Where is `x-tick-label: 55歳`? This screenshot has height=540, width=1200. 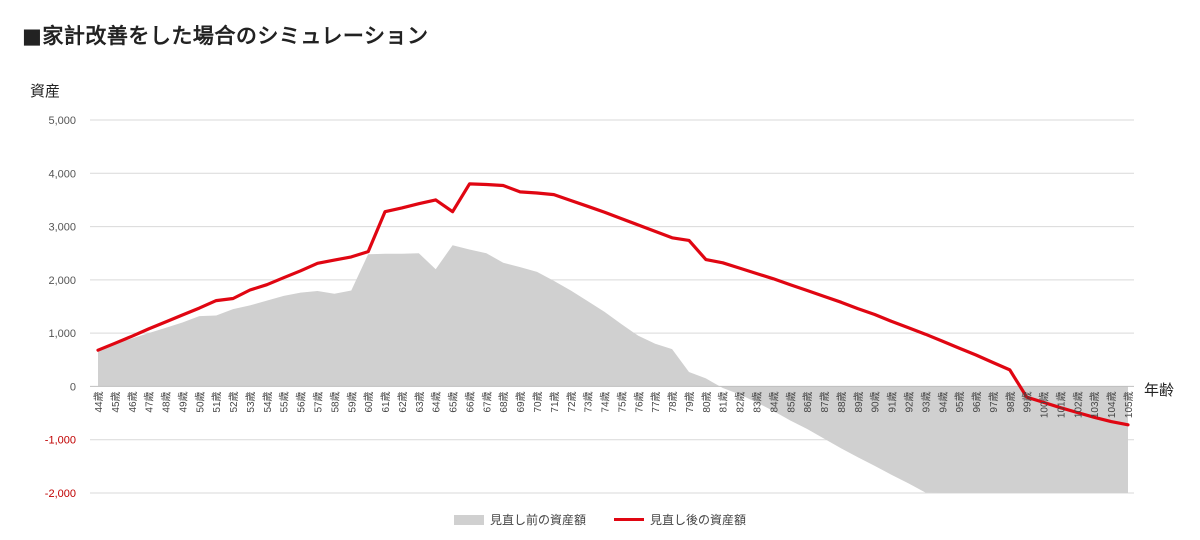 x-tick-label: 55歳 is located at coordinates (285, 401).